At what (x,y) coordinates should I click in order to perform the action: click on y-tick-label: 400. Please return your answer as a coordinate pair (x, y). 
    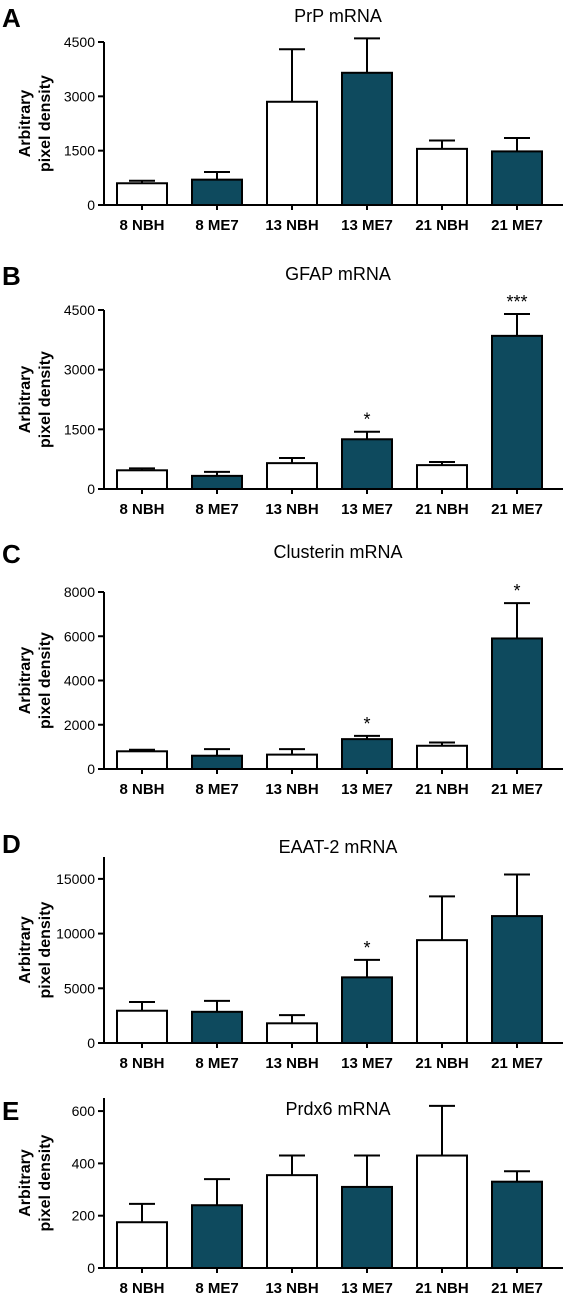
    Looking at the image, I should click on (84, 1163).